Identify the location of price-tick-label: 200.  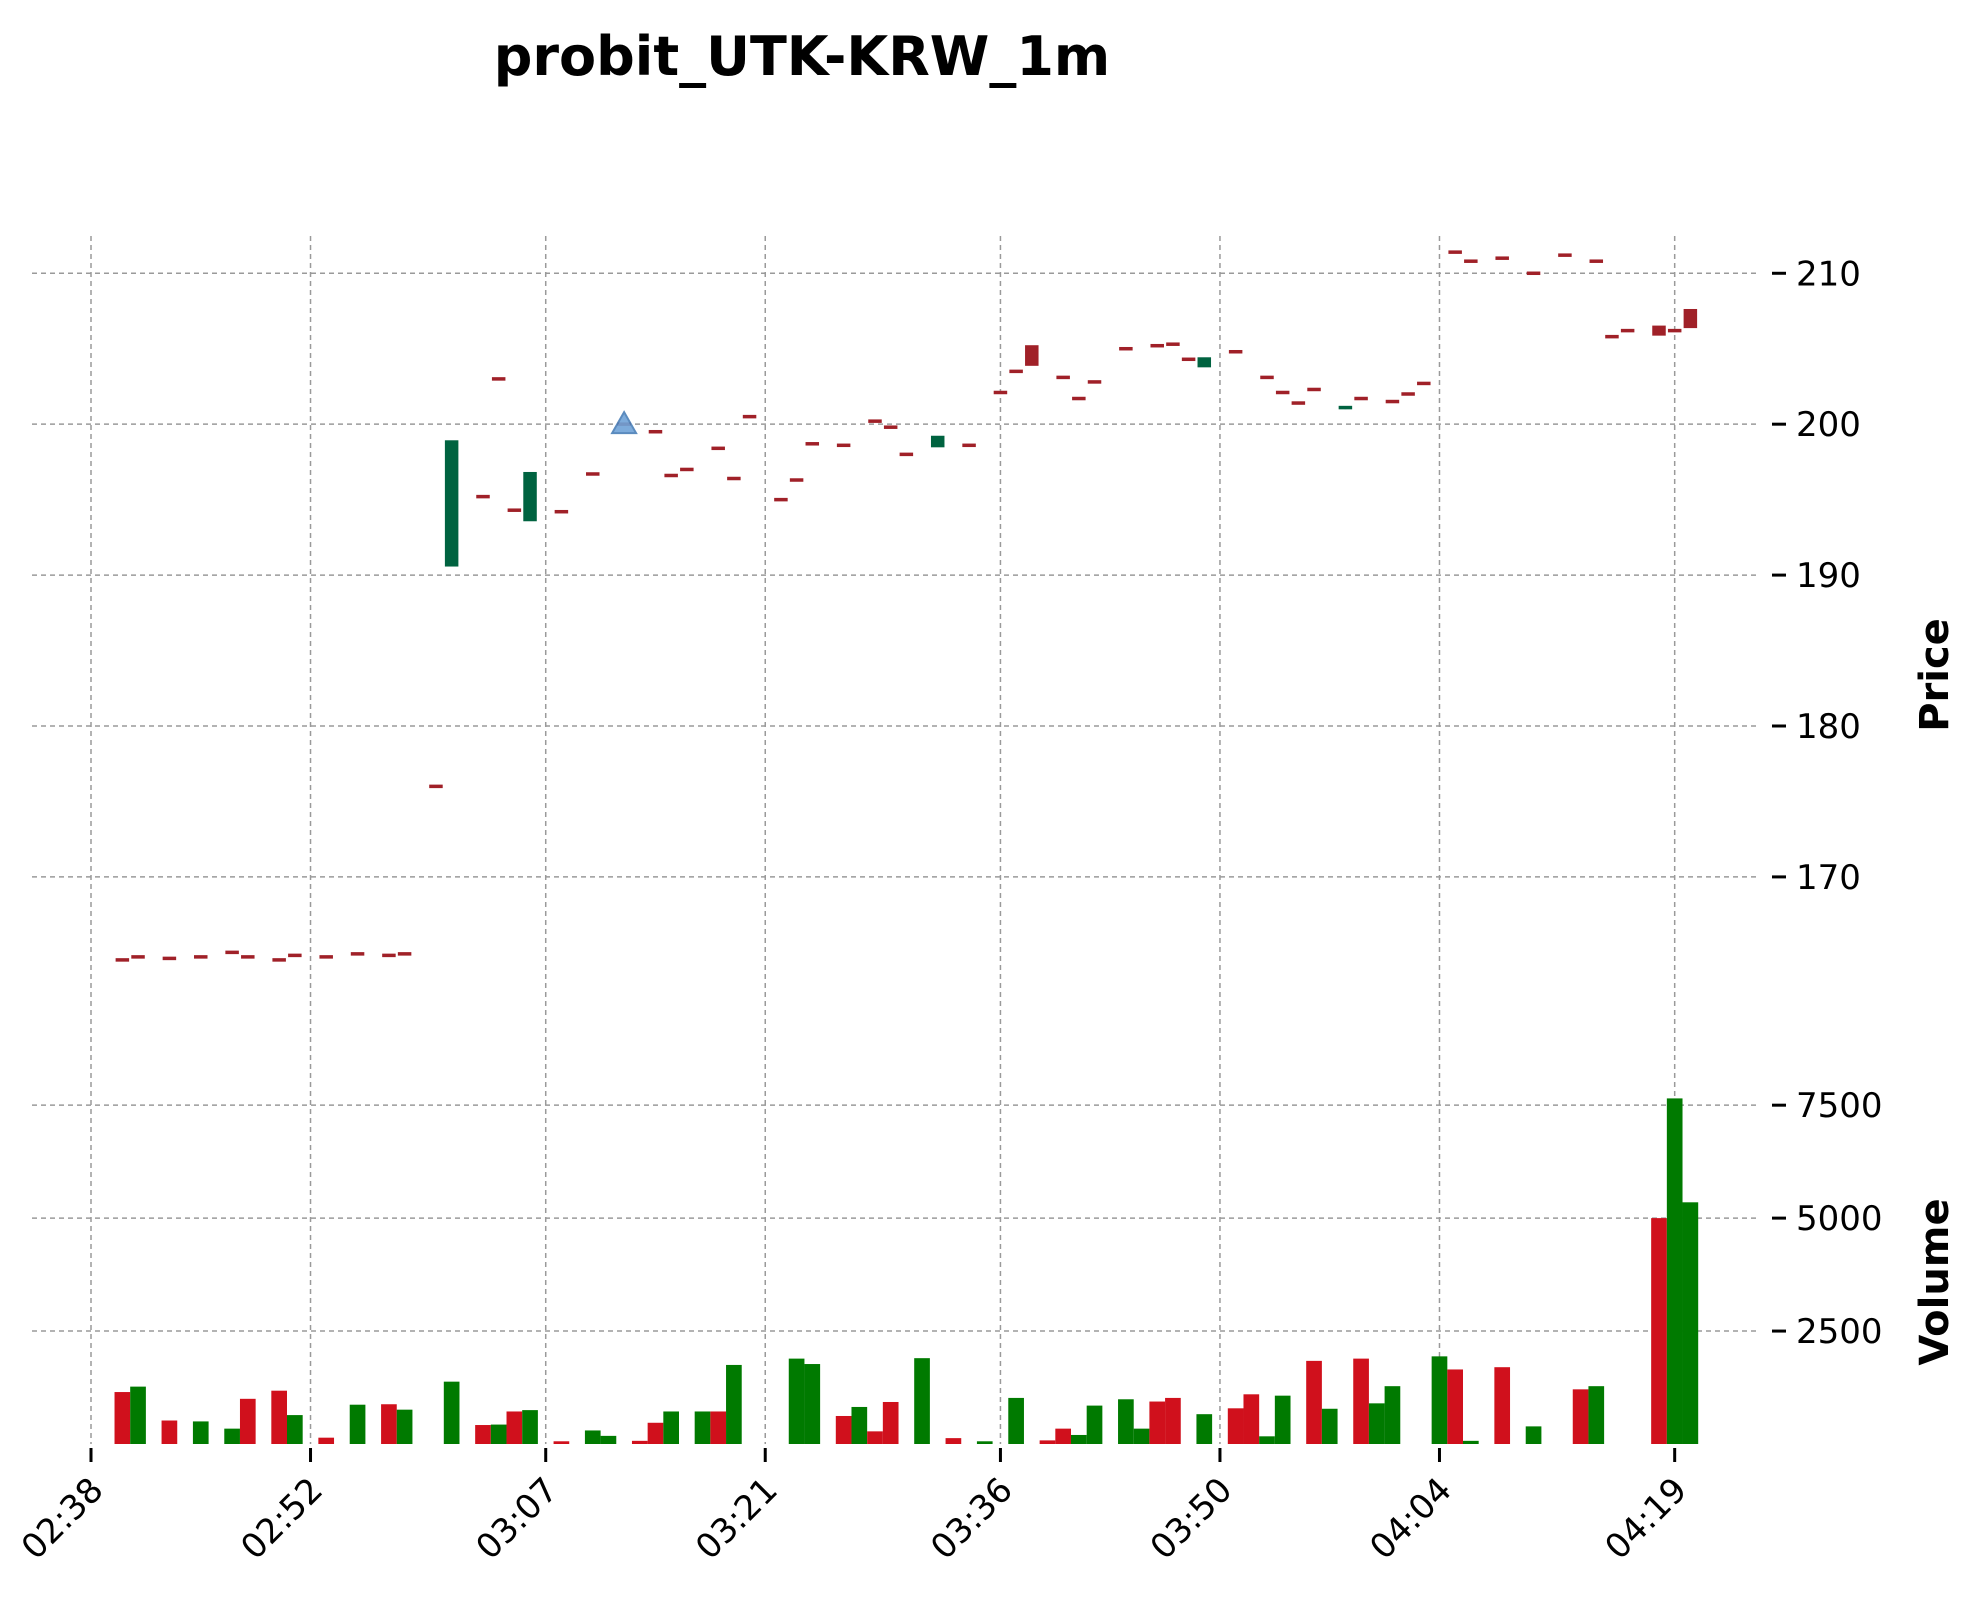
(1828, 425).